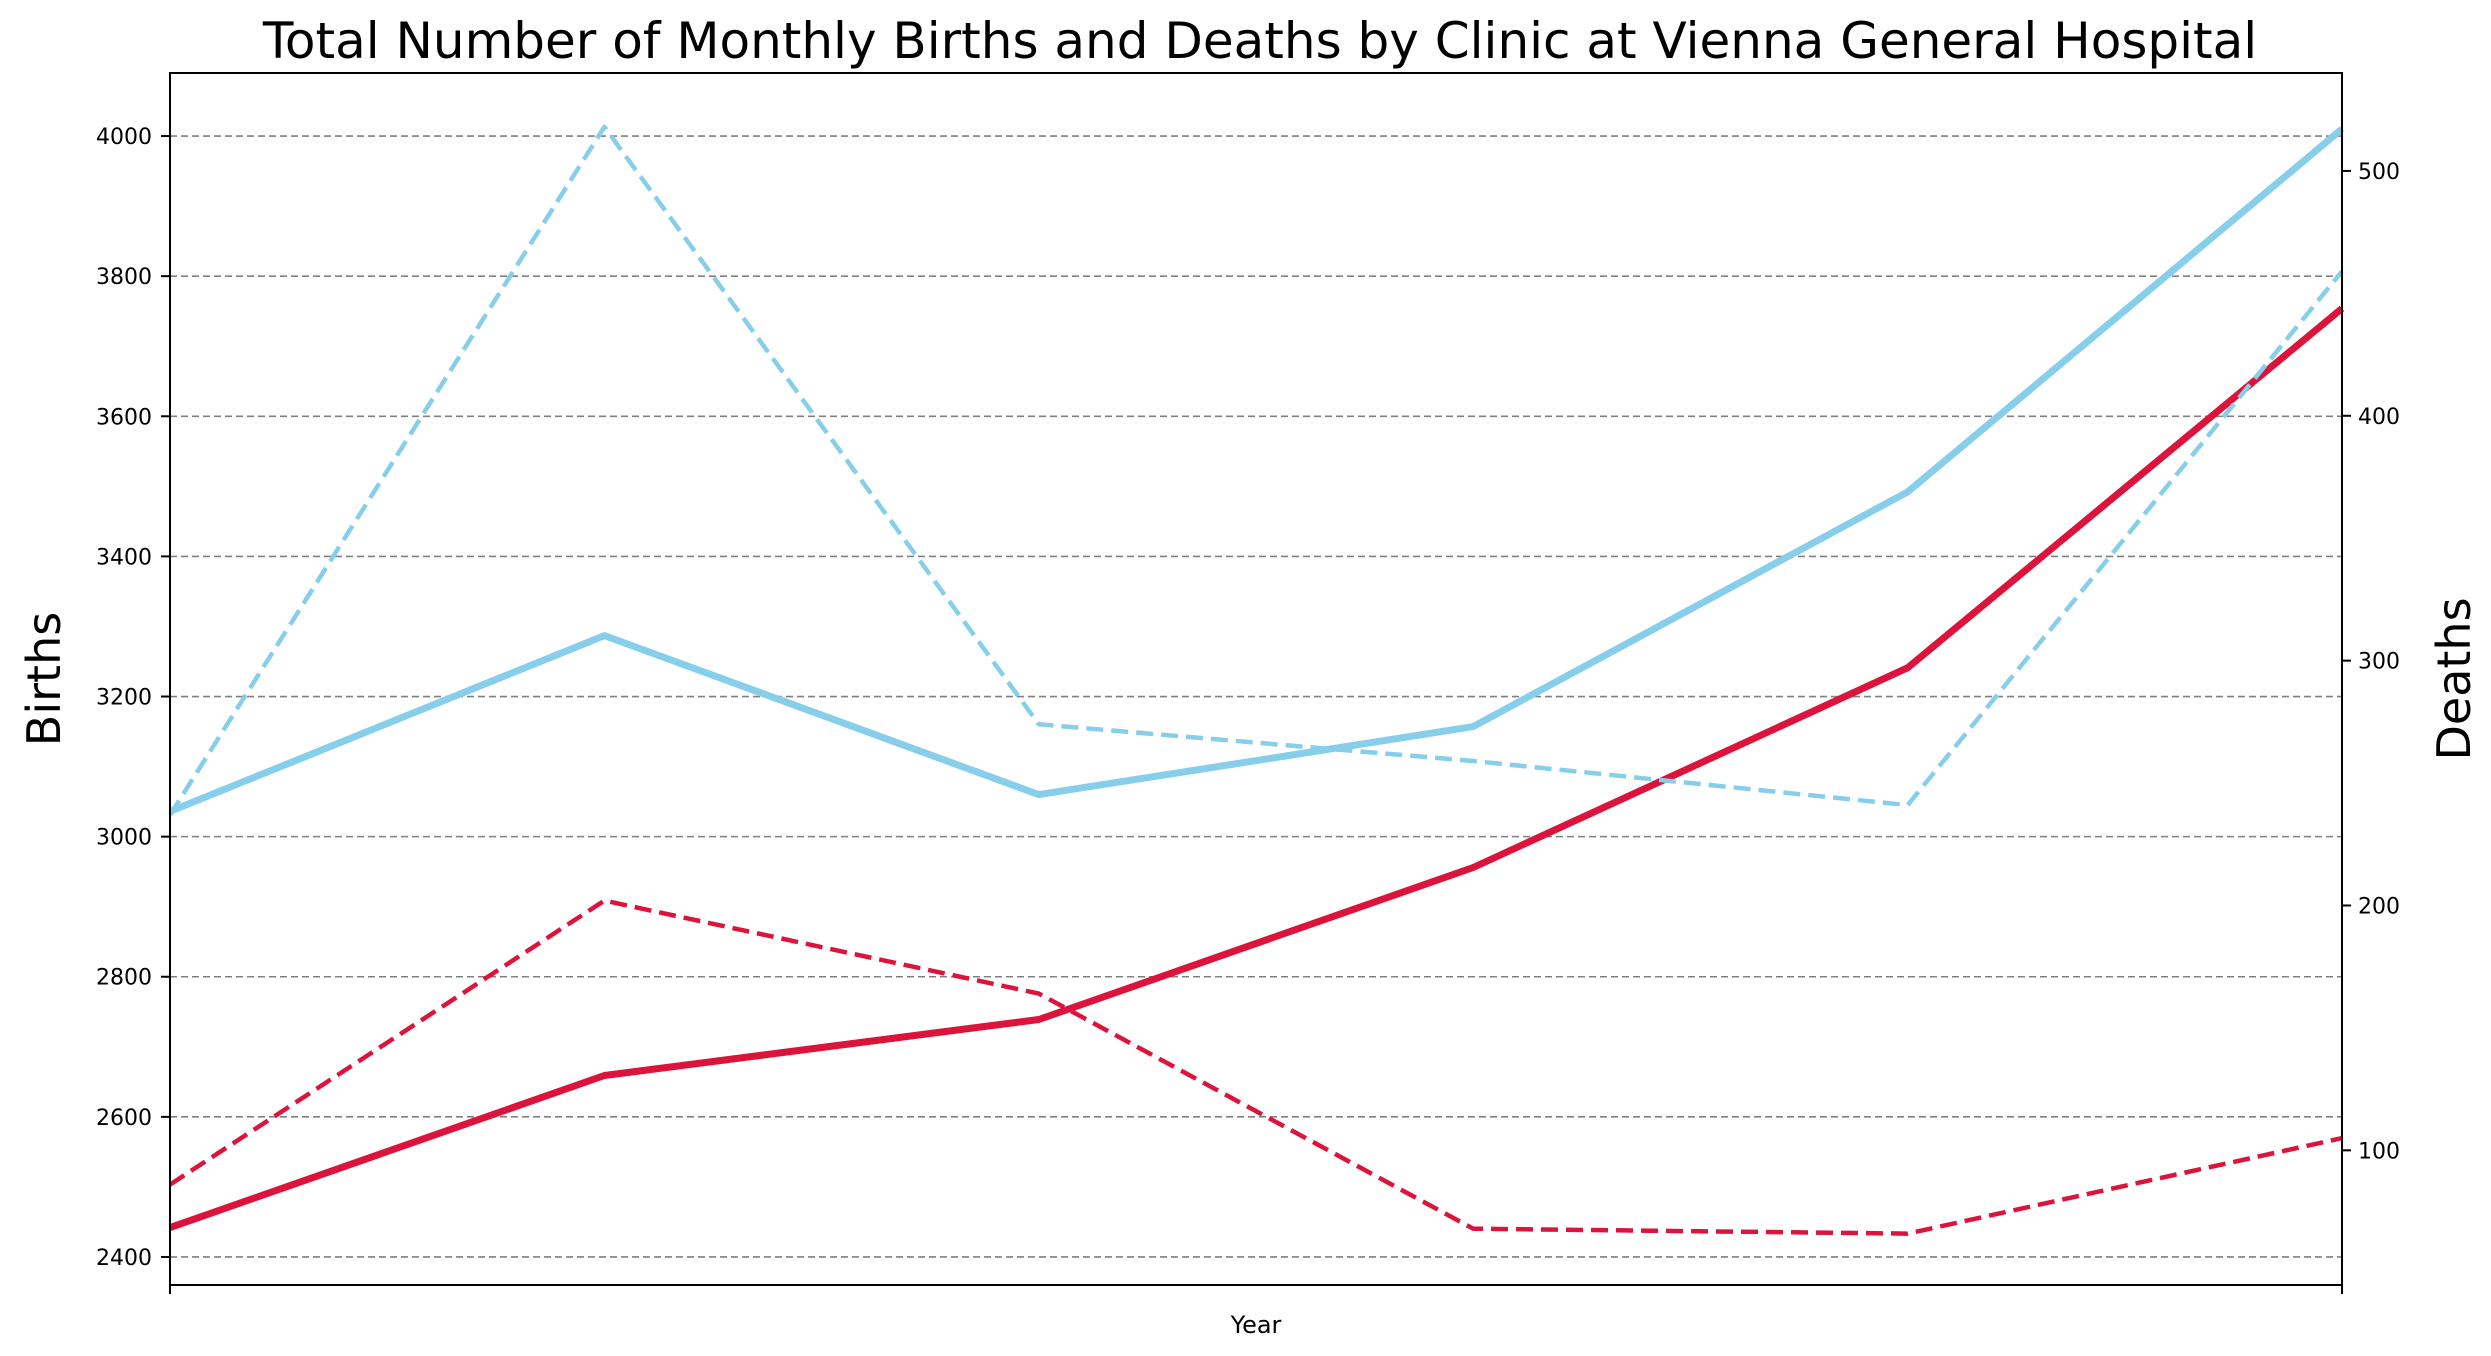 Image resolution: width=2491 pixels, height=1356 pixels. Describe the element at coordinates (124, 417) in the screenshot. I see `left-tick-label: 3600` at that location.